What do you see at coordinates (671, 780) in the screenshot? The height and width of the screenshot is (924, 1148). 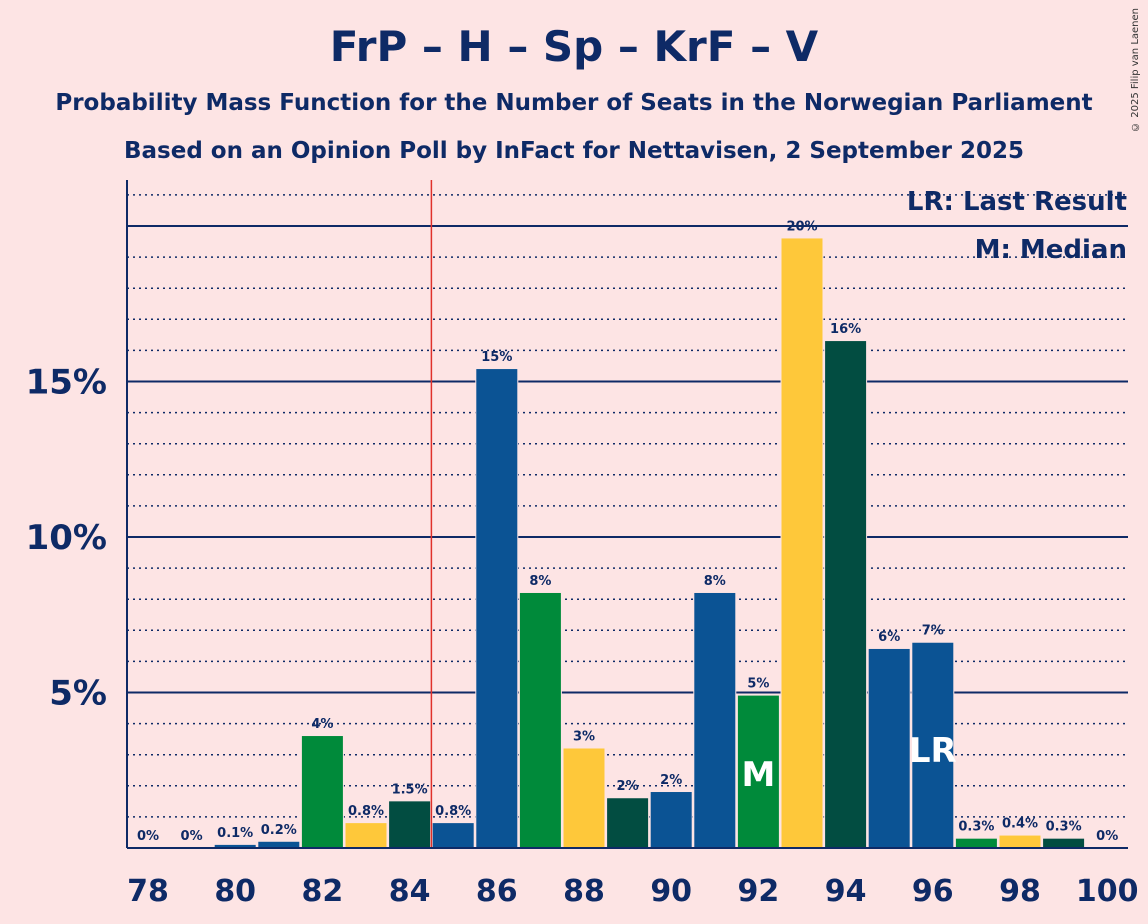 I see `data-label-seat-90: 2%` at bounding box center [671, 780].